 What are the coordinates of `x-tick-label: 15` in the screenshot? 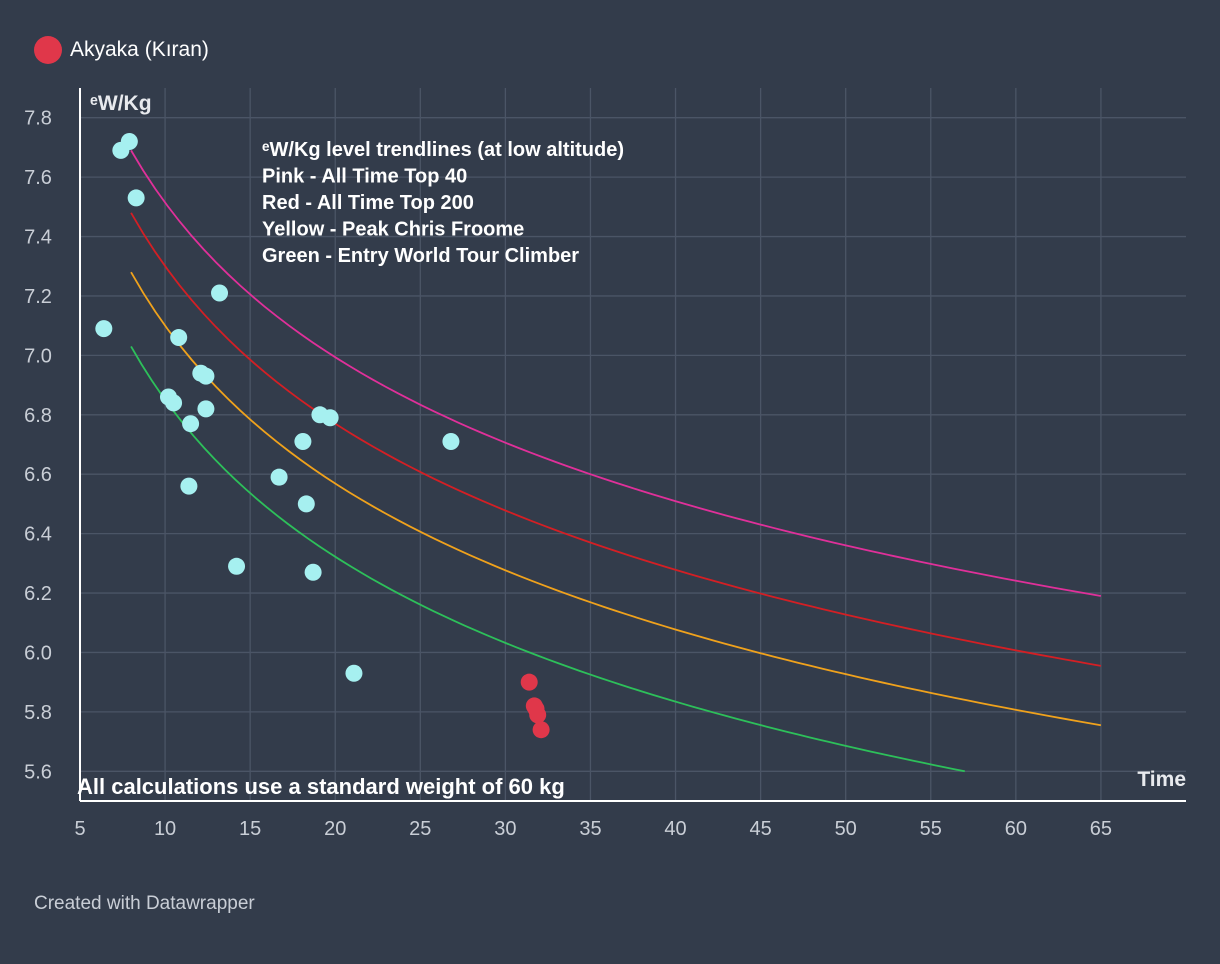 It's located at (250, 829).